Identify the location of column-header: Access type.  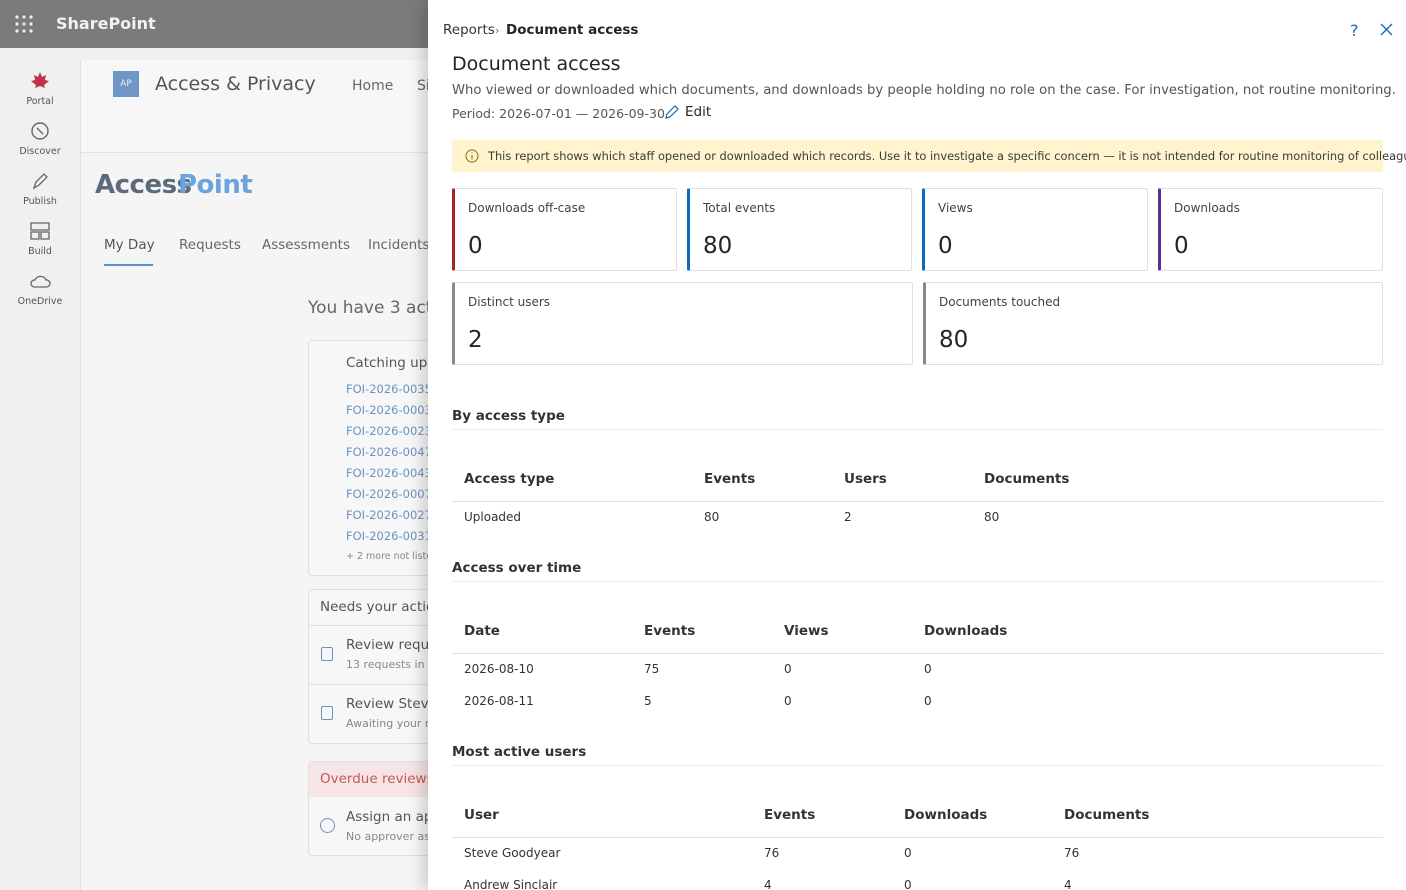
(509, 479).